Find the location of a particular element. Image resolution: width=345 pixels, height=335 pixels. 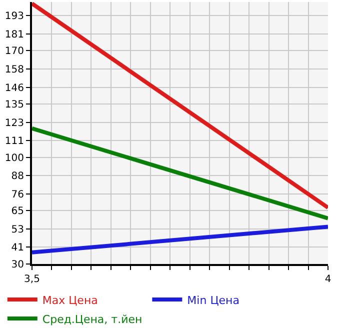

legend-label: Max Цена is located at coordinates (70, 300).